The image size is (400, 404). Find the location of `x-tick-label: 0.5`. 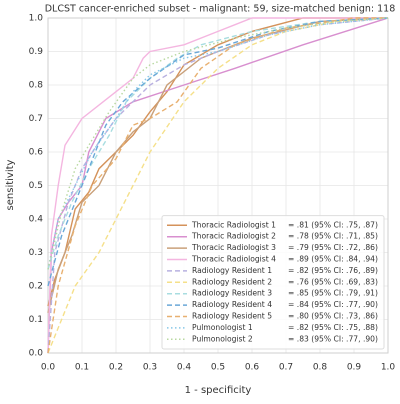

x-tick-label: 0.5 is located at coordinates (218, 368).